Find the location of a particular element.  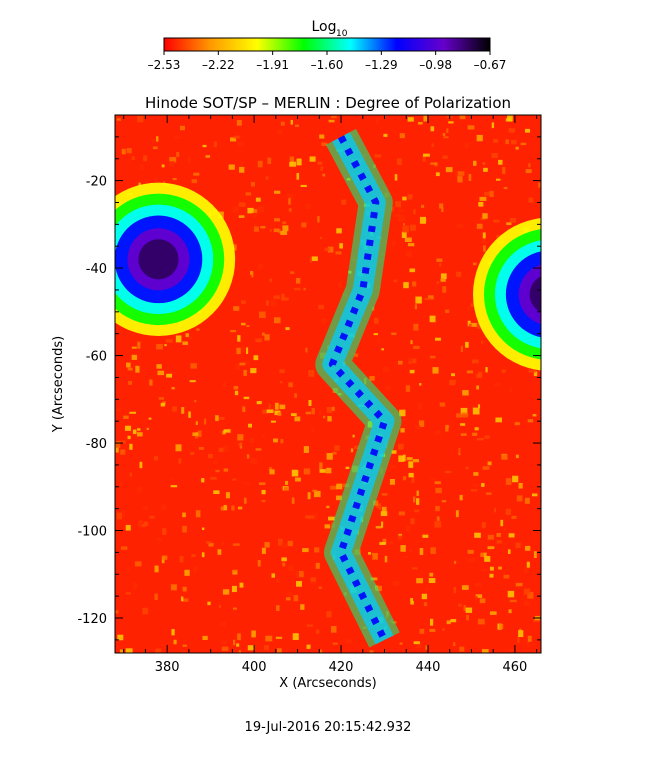

x-tick-label: 440 is located at coordinates (428, 667).